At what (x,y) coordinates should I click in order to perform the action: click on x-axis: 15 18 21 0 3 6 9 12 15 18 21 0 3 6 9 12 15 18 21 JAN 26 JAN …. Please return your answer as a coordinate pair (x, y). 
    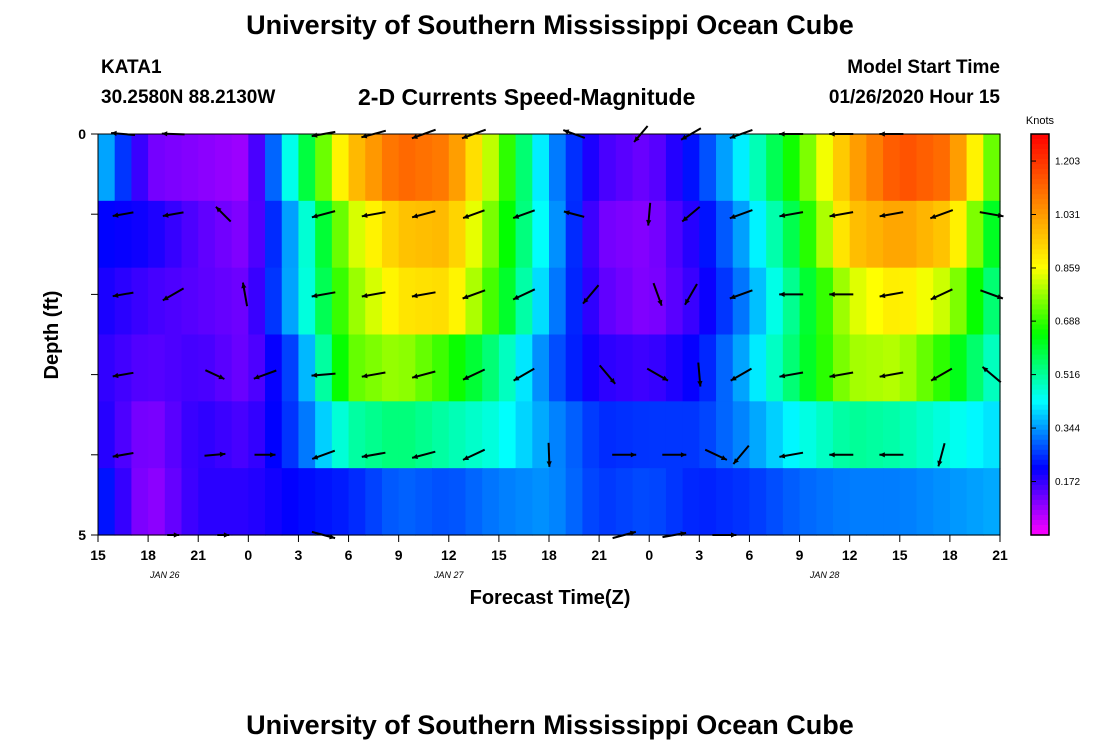
    Looking at the image, I should click on (549, 557).